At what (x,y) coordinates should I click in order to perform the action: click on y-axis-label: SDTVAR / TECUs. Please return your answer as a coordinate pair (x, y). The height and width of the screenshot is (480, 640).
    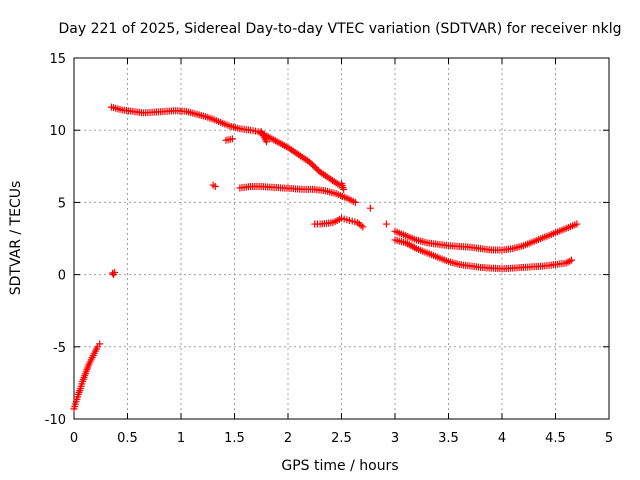
    Looking at the image, I should click on (16, 238).